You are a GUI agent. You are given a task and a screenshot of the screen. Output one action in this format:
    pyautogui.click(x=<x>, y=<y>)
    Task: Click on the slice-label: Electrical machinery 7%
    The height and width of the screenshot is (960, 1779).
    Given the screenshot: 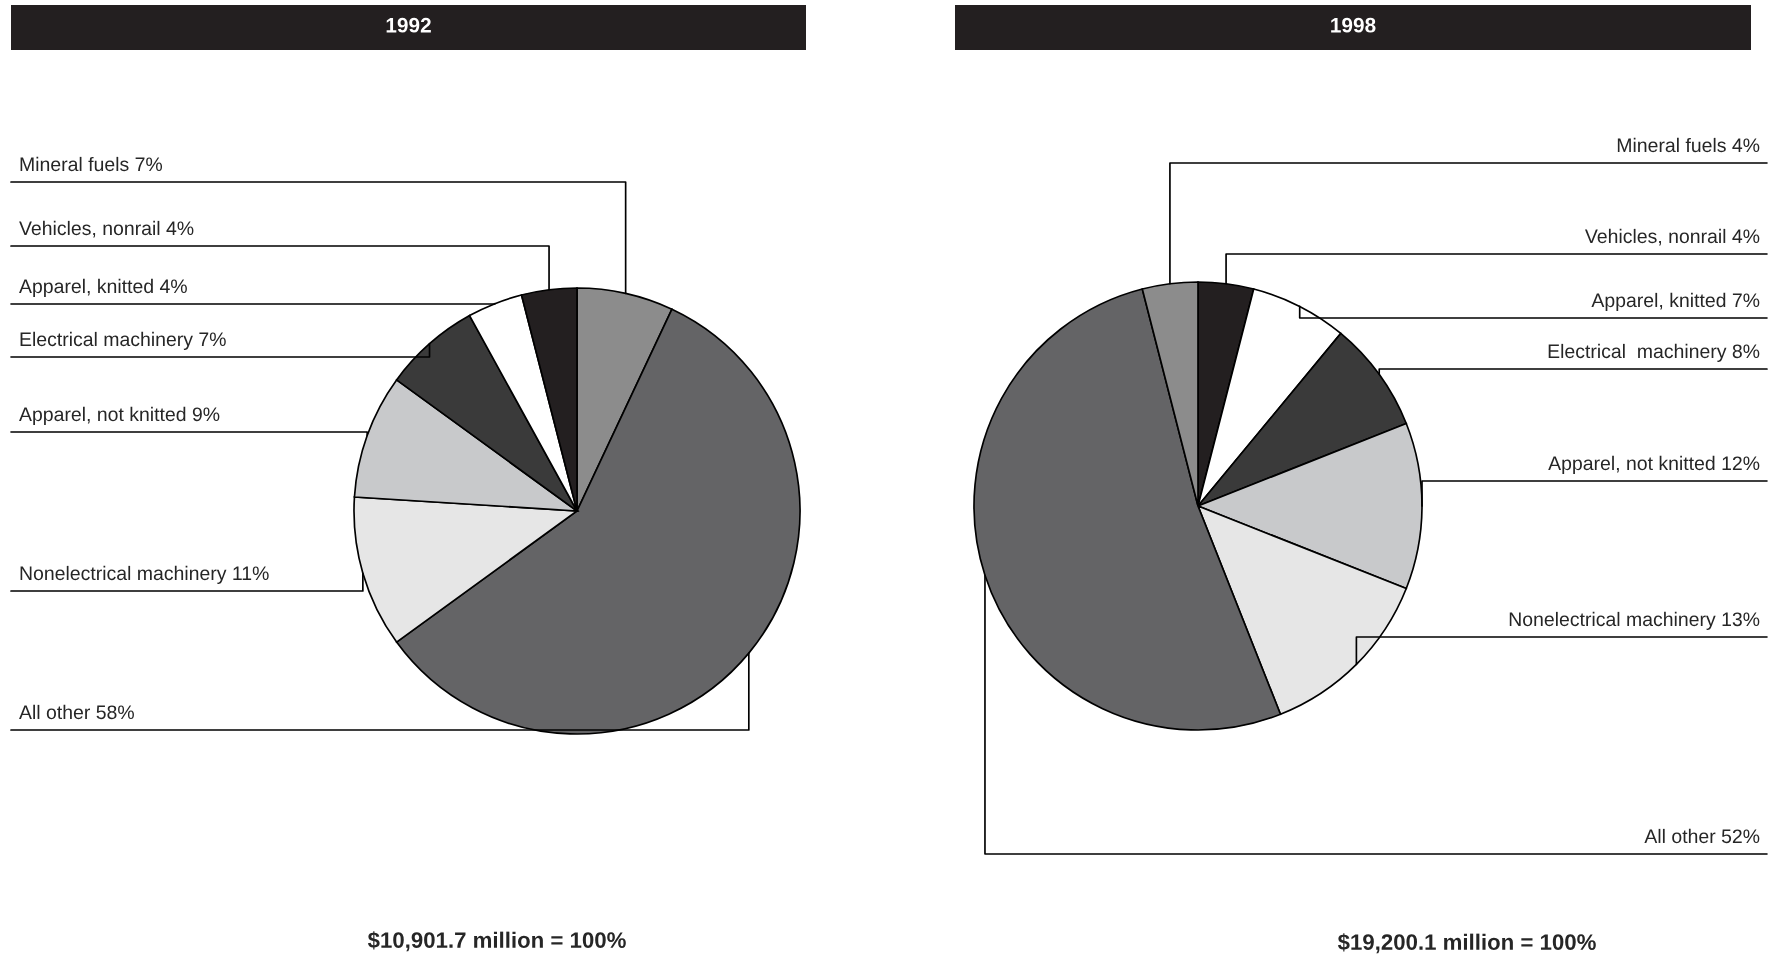 What is the action you would take?
    pyautogui.click(x=123, y=340)
    